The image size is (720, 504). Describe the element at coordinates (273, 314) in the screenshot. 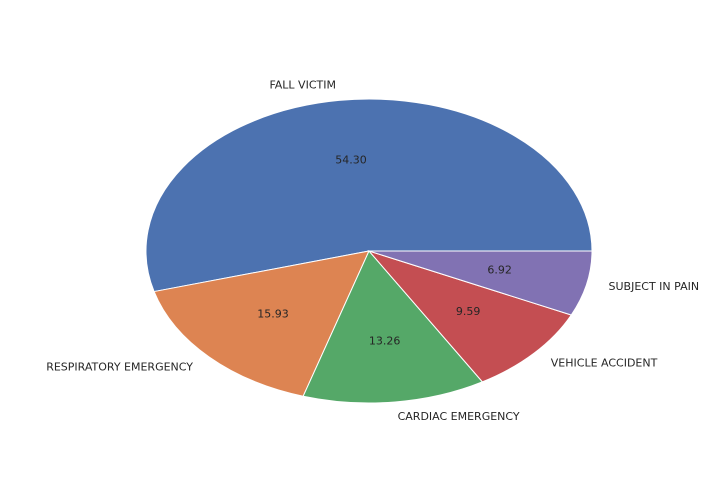

I see `value-label-respiratory-emergency: 15.93` at that location.